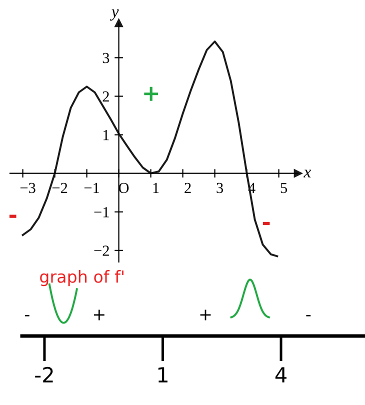 Image resolution: width=365 pixels, height=405 pixels. I want to click on y-tick-label: −1, so click(101, 212).